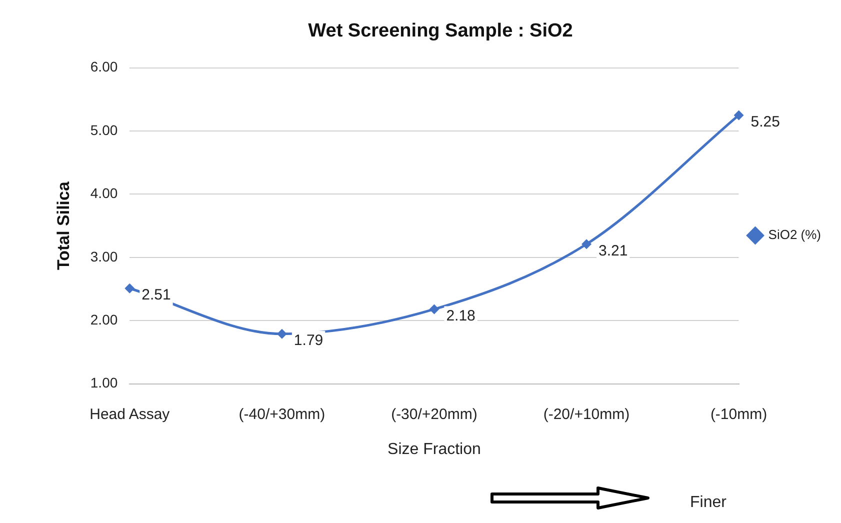 The width and height of the screenshot is (841, 523). What do you see at coordinates (765, 121) in the screenshot?
I see `data-label: 5.25` at bounding box center [765, 121].